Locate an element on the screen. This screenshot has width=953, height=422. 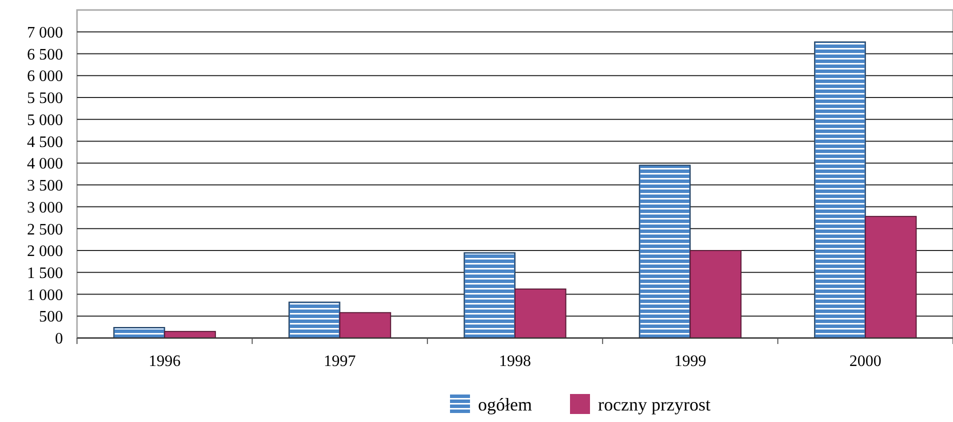
y-tick-label: 4 500 is located at coordinates (45, 142).